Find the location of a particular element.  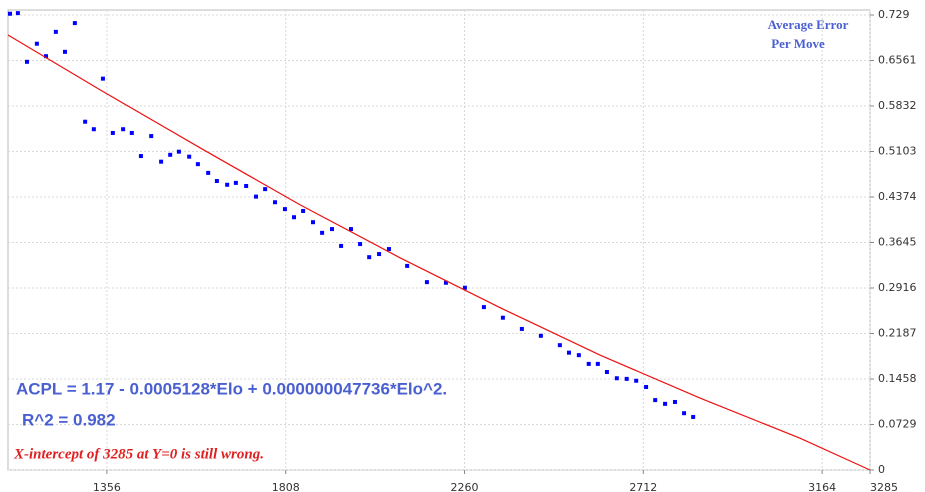

x-tick-label: 2260 is located at coordinates (465, 486).